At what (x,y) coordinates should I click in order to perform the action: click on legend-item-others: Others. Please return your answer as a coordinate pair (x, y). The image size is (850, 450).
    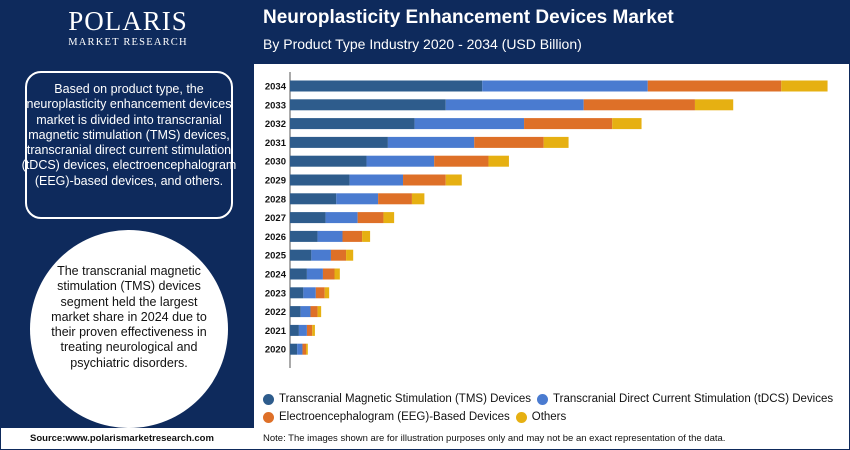
    Looking at the image, I should click on (541, 417).